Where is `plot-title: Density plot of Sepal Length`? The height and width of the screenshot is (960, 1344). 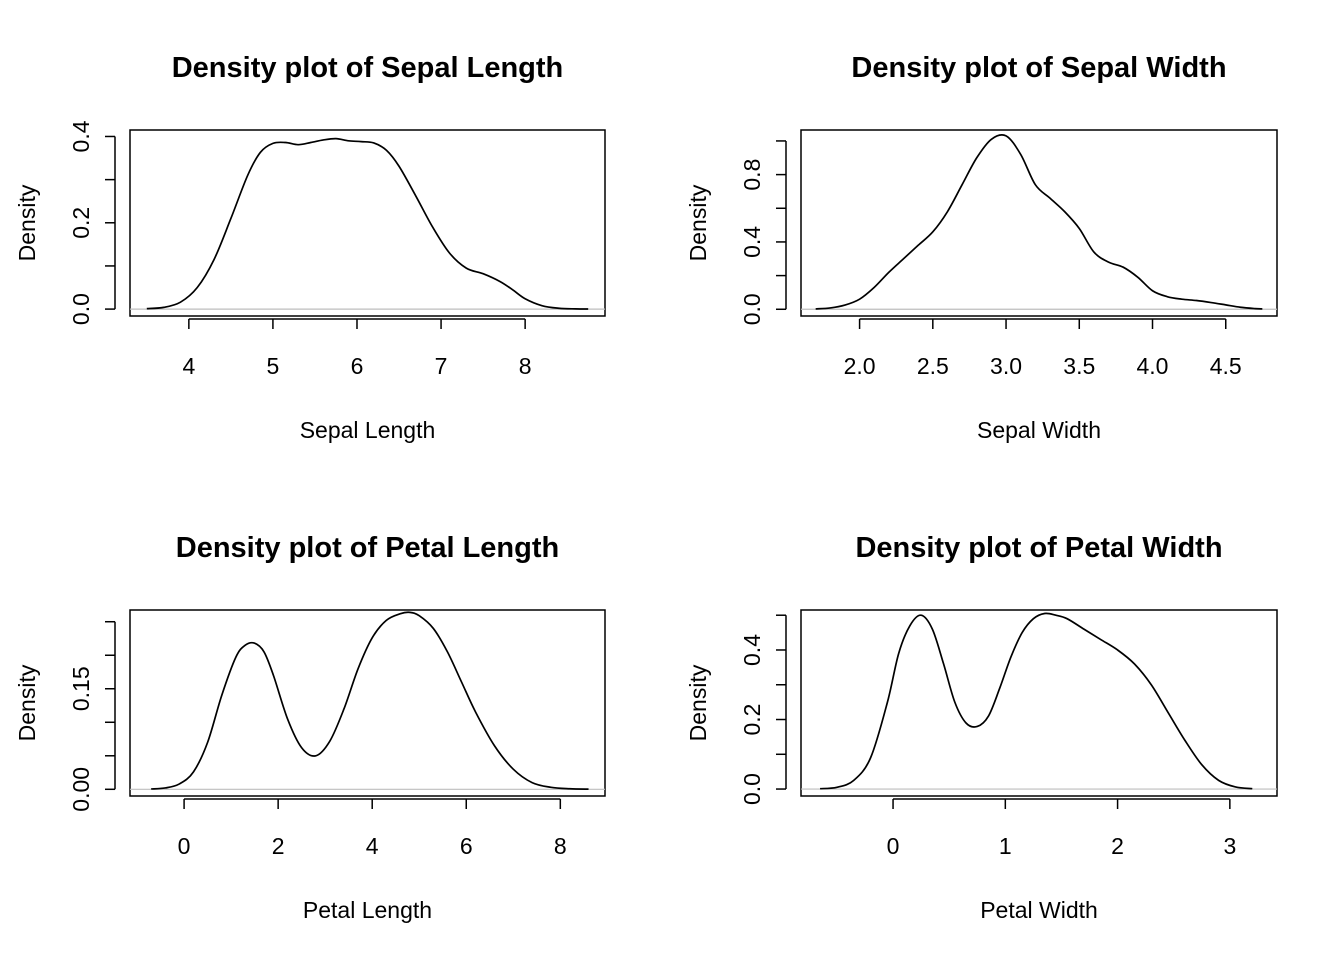
plot-title: Density plot of Sepal Length is located at coordinates (368, 68).